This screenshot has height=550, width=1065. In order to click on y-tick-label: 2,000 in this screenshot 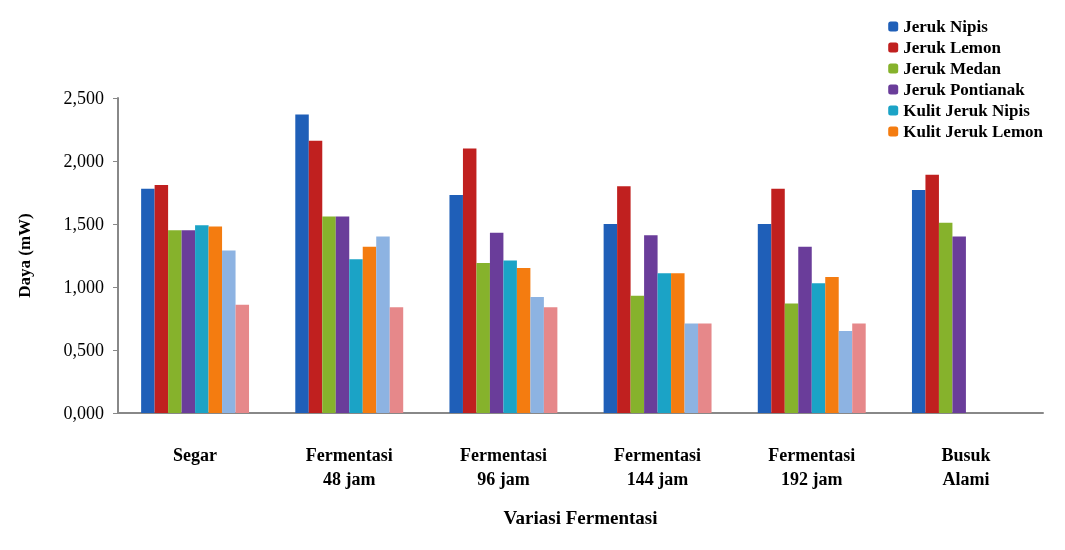, I will do `click(83, 161)`.